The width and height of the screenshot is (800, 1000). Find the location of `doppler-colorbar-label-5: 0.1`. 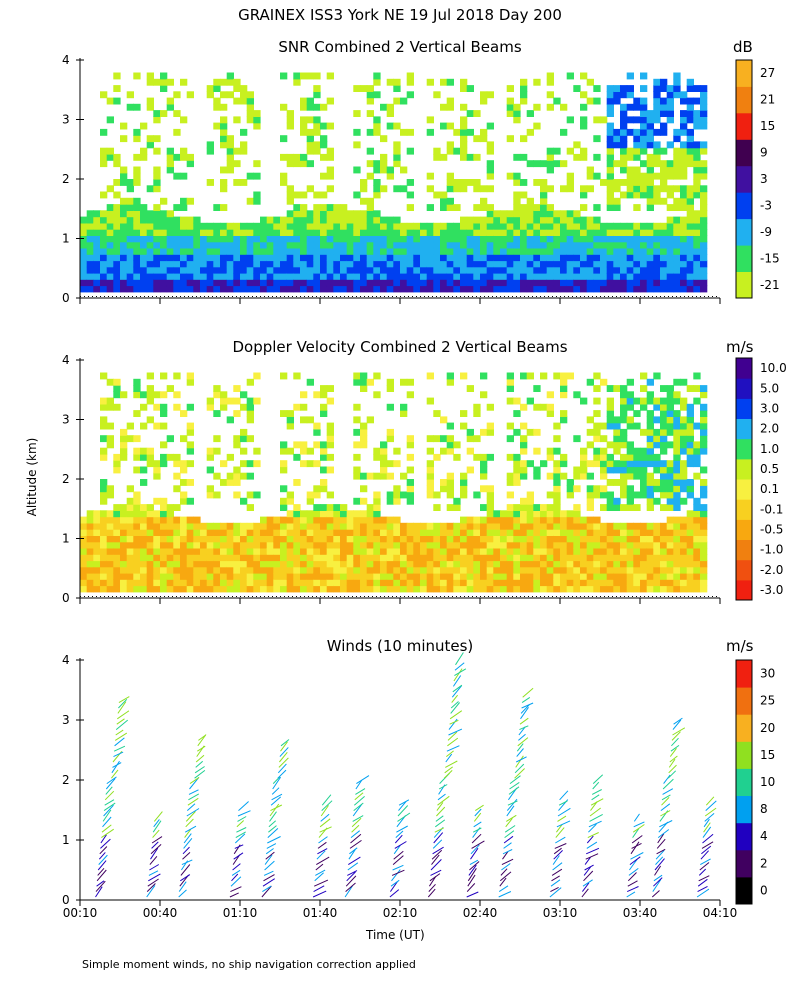

doppler-colorbar-label-5: 0.1 is located at coordinates (769, 489).